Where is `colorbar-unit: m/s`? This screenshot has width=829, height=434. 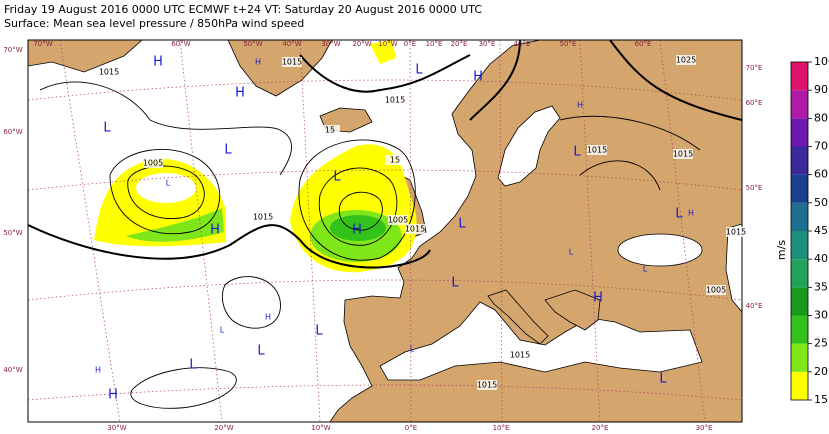 colorbar-unit: m/s is located at coordinates (781, 250).